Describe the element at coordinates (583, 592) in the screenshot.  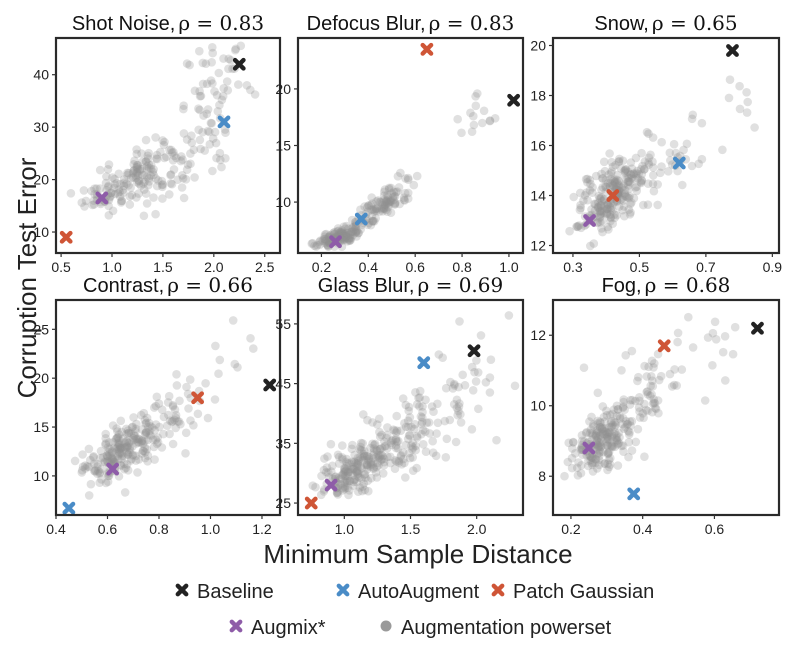
I see `legend-label: Patch Gaussian` at that location.